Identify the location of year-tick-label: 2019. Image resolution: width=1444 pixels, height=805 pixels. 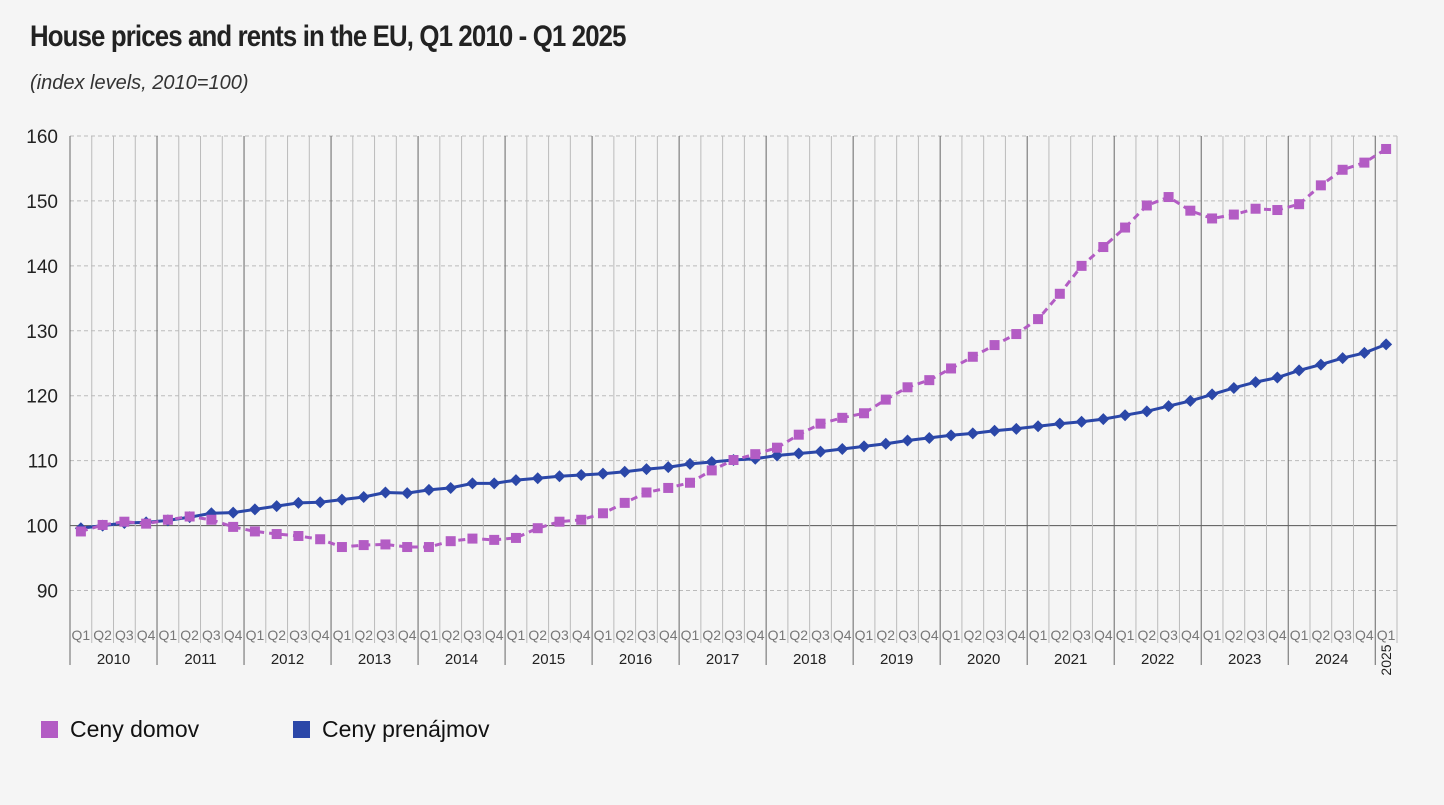
(896, 659).